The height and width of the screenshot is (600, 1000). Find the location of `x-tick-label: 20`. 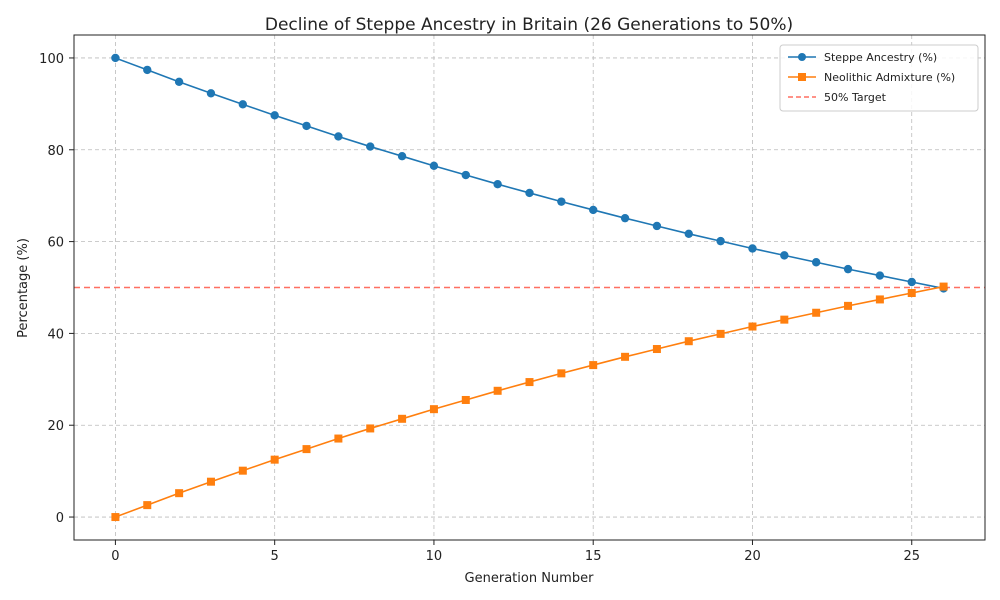

x-tick-label: 20 is located at coordinates (752, 556).